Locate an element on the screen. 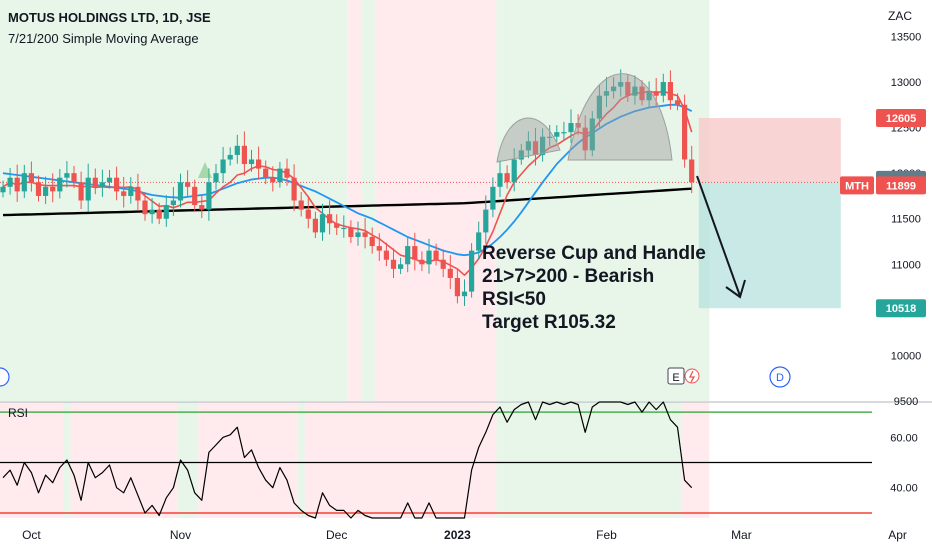 This screenshot has height=550, width=932. price-tick-label: 13000 is located at coordinates (906, 83).